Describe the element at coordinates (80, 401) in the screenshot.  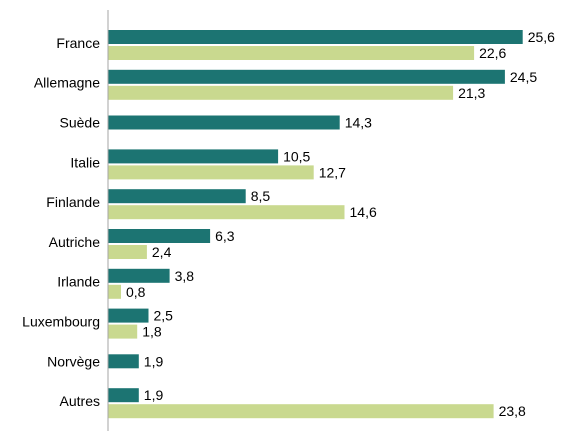
I see `category-label: Autres` at that location.